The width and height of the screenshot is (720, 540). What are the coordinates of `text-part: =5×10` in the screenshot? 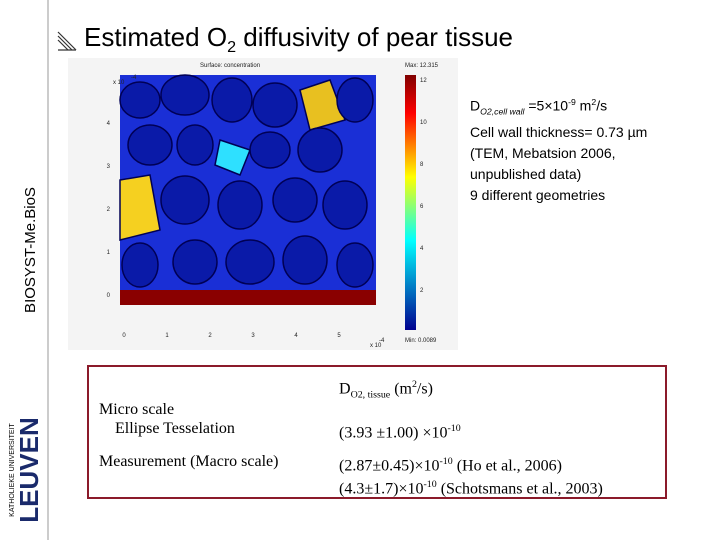 It's located at (546, 105).